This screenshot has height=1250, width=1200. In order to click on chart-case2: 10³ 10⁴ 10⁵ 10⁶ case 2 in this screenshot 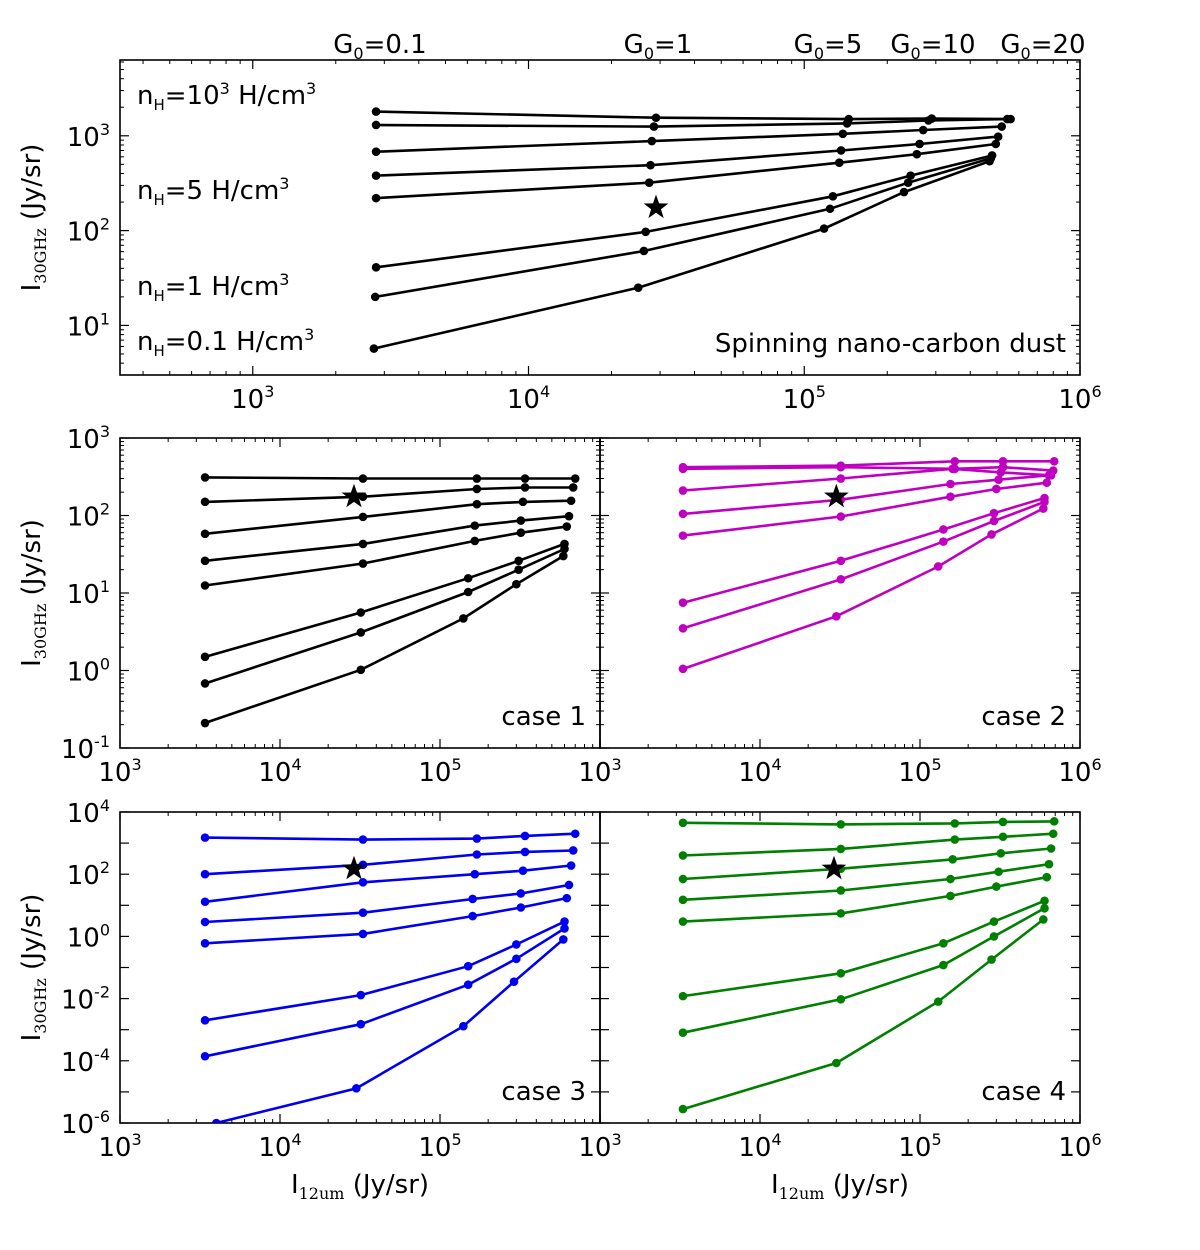, I will do `click(840, 612)`.